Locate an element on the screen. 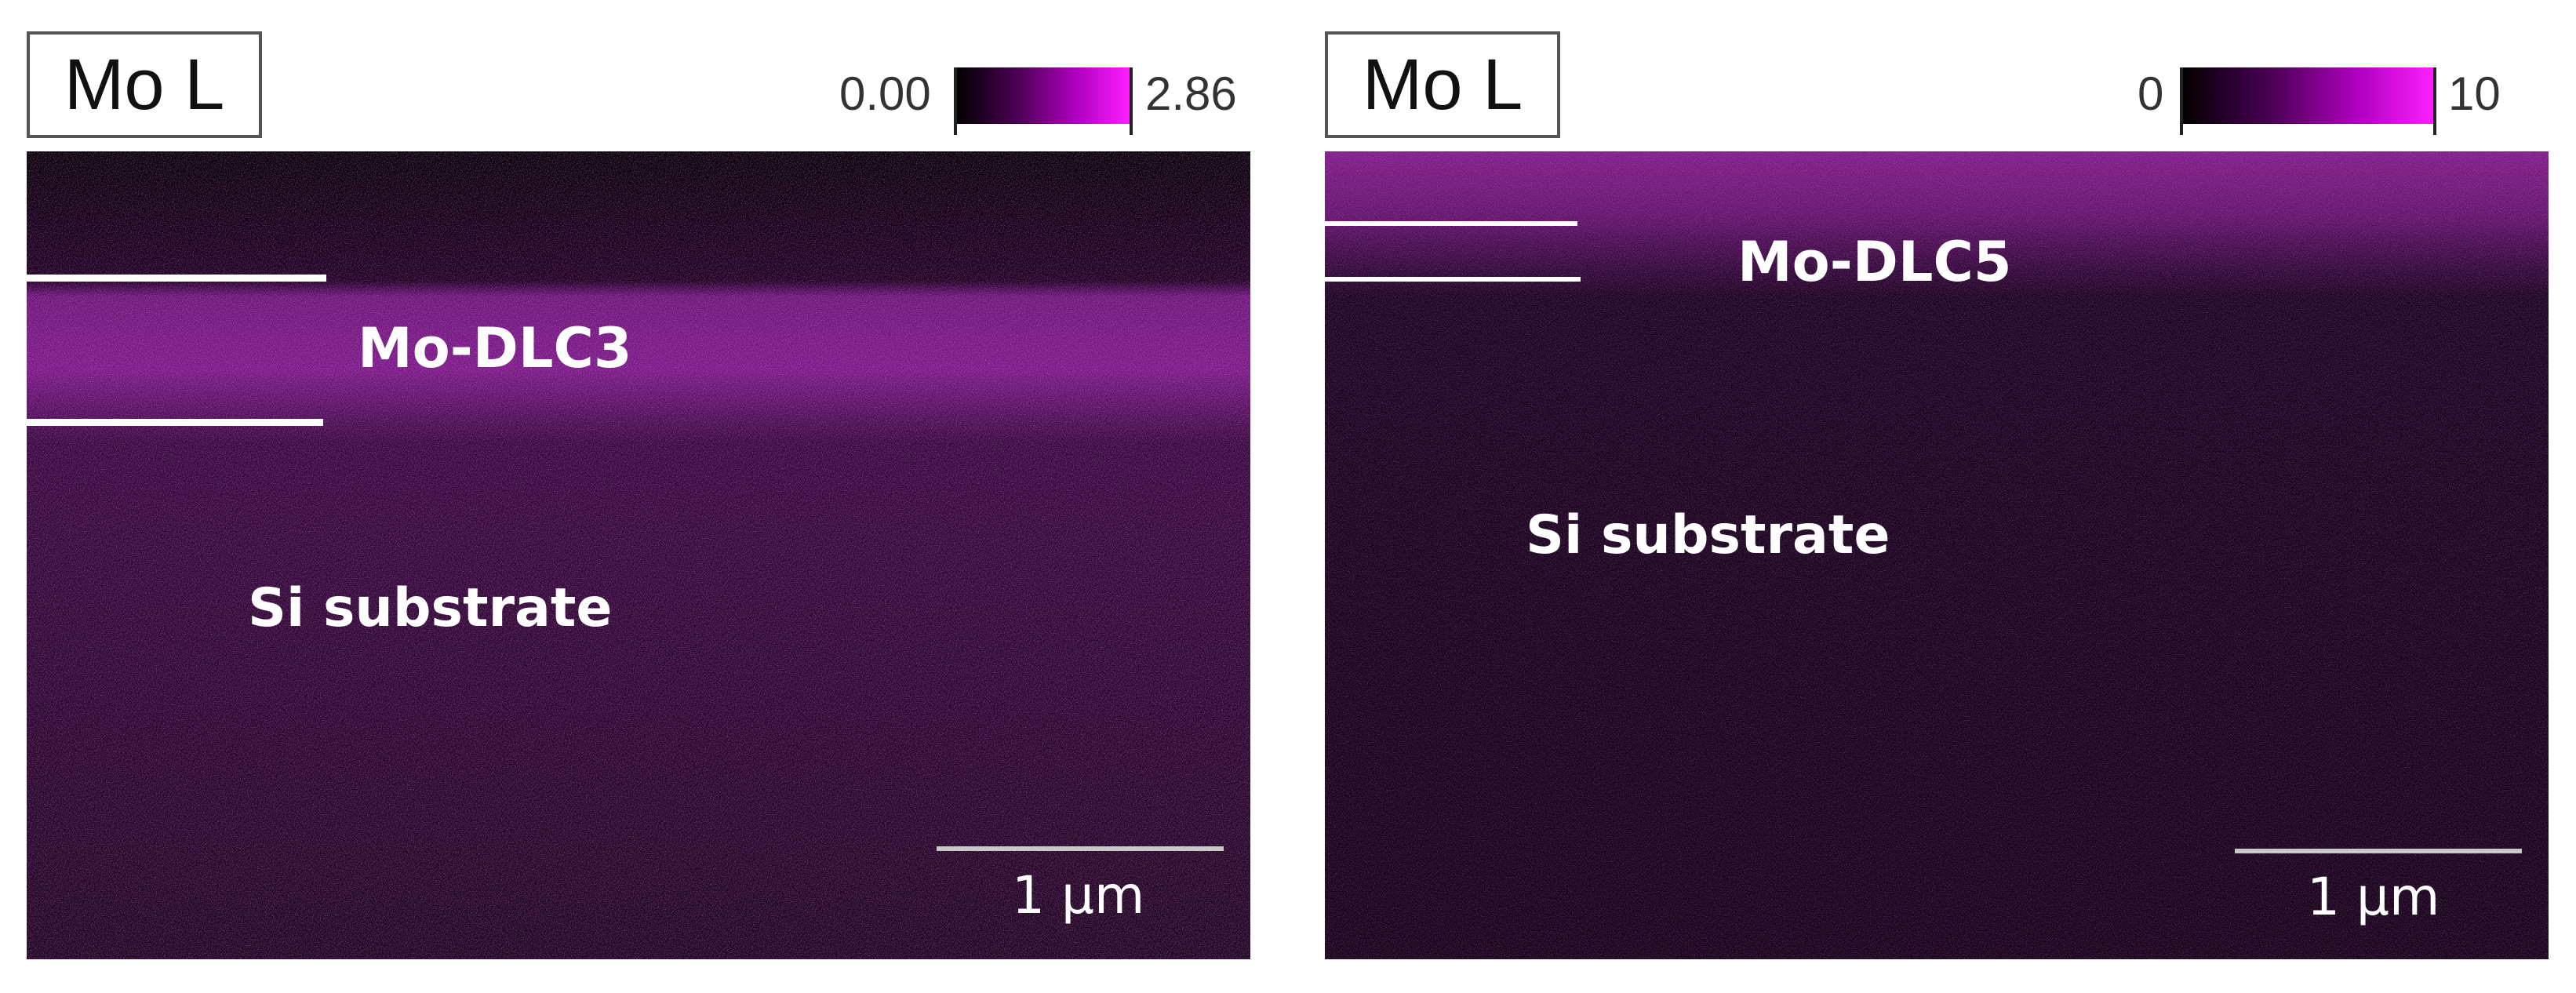  colorbar-max: 2.86 is located at coordinates (1191, 94).